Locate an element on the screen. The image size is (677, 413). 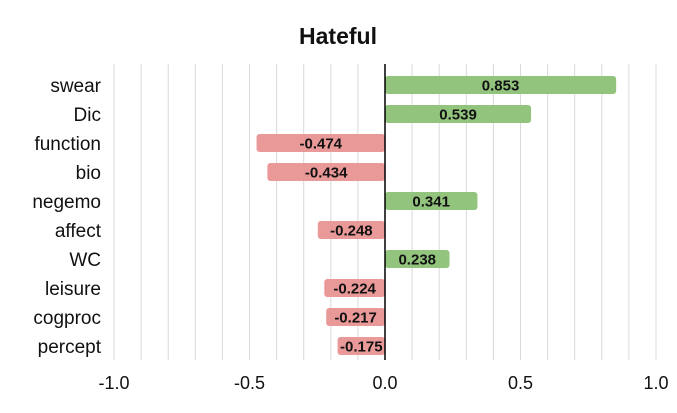
value-label-negemo: 0.341 is located at coordinates (431, 202).